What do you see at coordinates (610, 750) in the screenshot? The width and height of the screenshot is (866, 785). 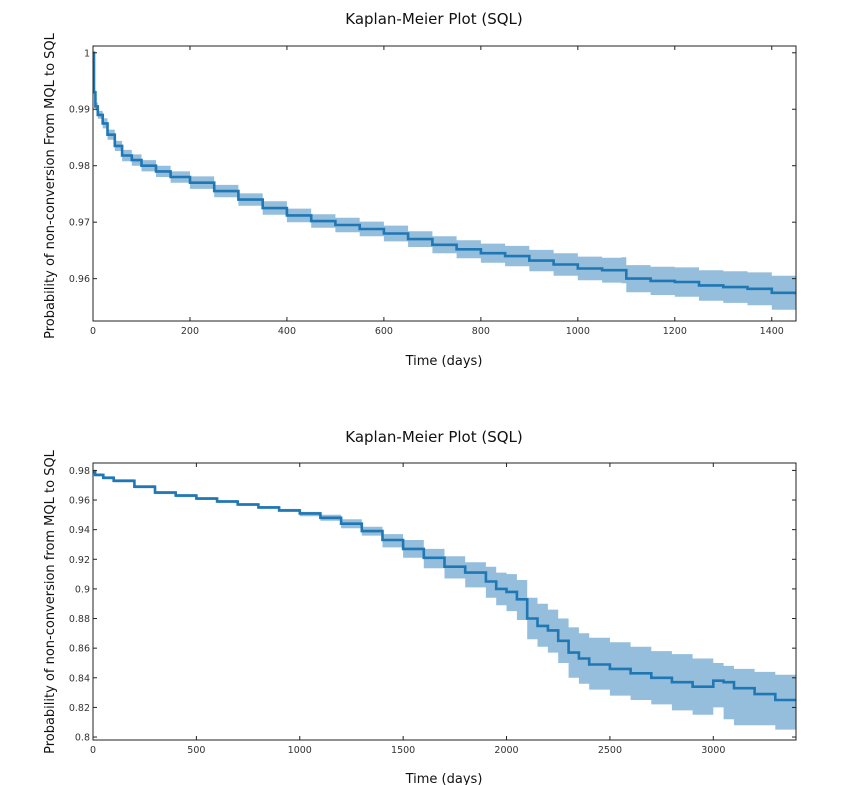 I see `x-tick-label: 2500` at bounding box center [610, 750].